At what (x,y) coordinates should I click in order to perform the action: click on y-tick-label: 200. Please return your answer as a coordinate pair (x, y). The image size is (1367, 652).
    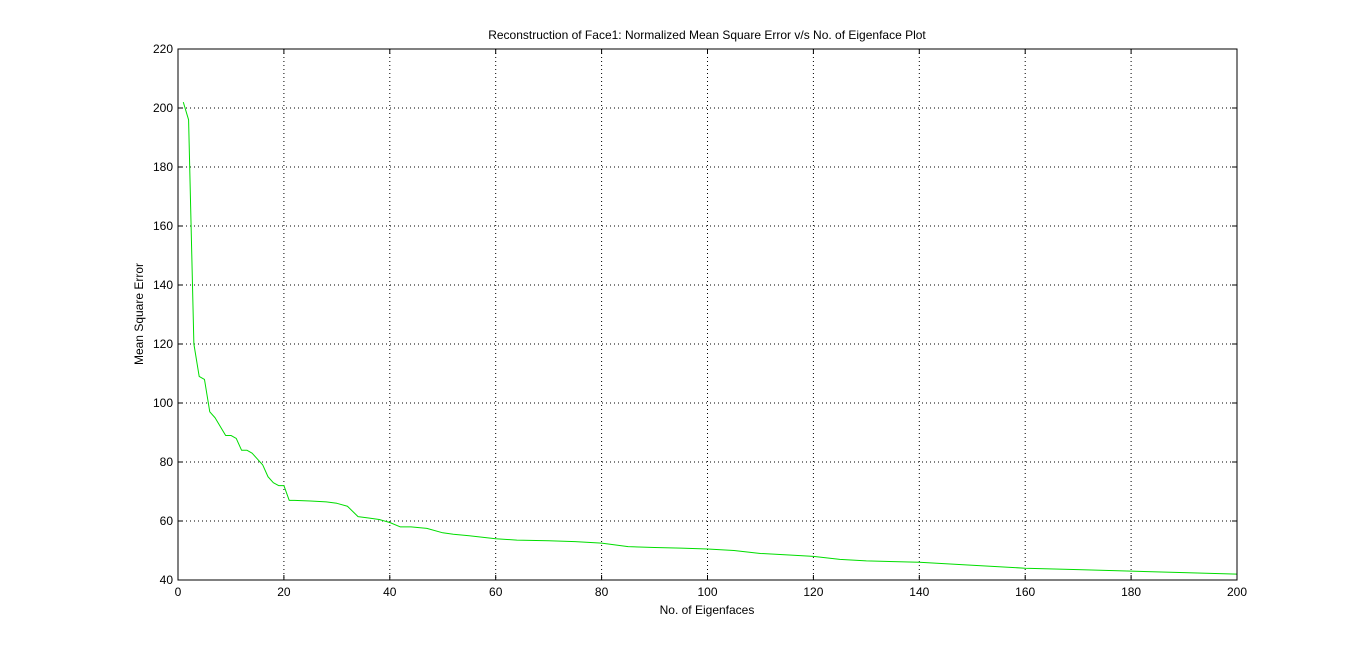
    Looking at the image, I should click on (163, 108).